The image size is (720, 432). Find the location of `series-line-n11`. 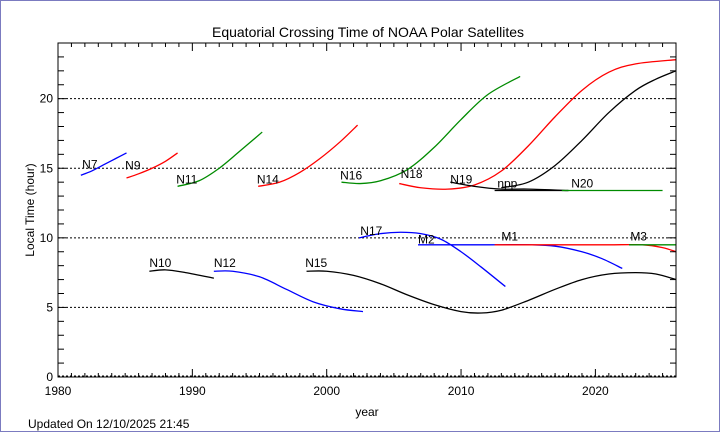

series-line-n11 is located at coordinates (220, 159).